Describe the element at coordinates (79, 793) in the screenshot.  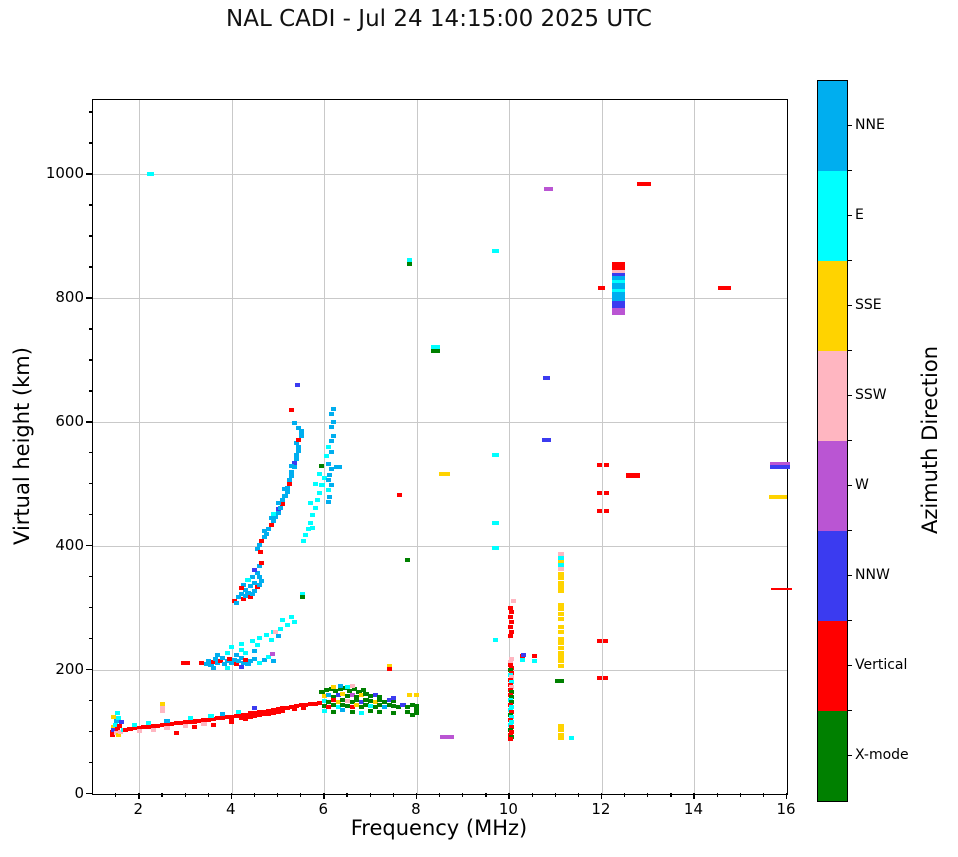
I see `y-tick-label: 0` at that location.